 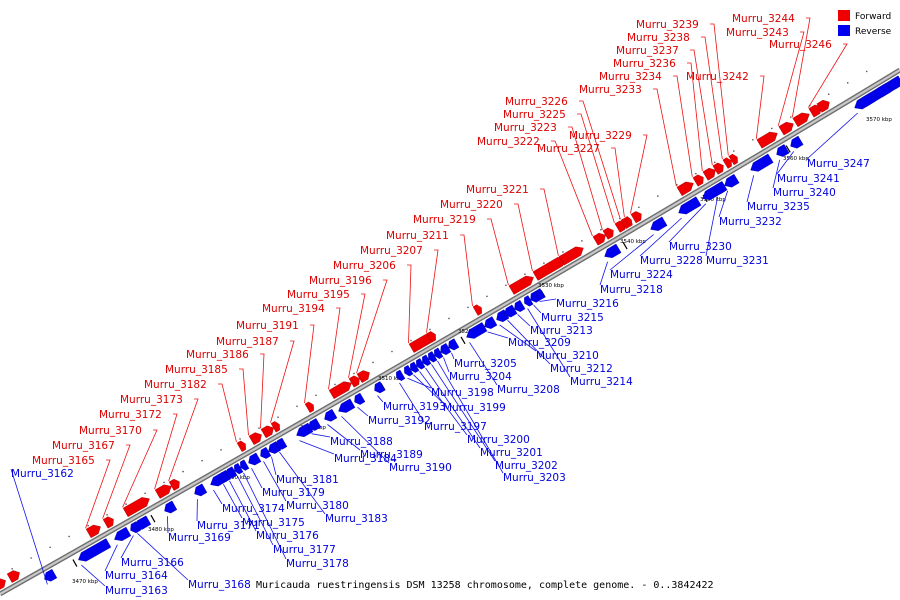 I want to click on reverse-gene-label: Murru_3203, so click(x=534, y=478).